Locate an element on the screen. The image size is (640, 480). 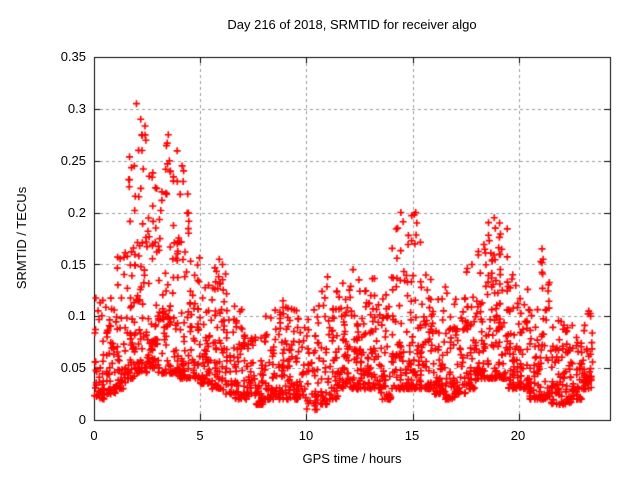
y-tick-label: 0.25 is located at coordinates (73, 160).